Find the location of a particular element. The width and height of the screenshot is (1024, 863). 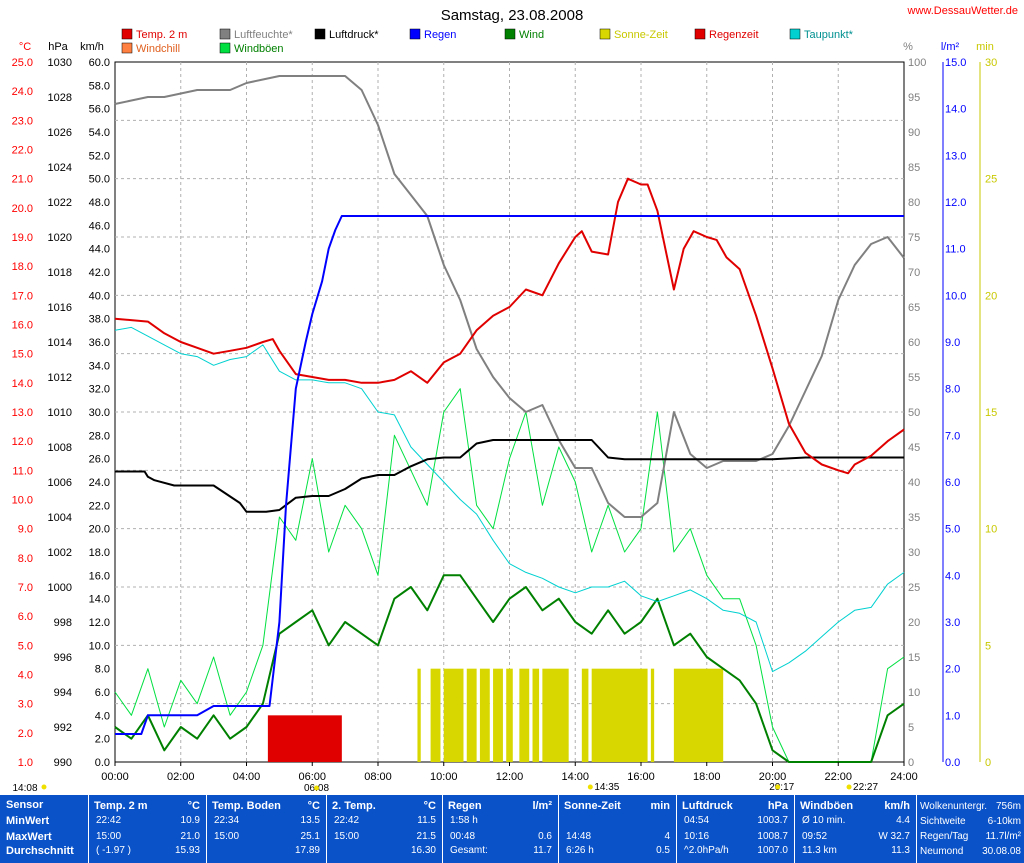

temp-tick-label: 16.0 is located at coordinates (22, 326).